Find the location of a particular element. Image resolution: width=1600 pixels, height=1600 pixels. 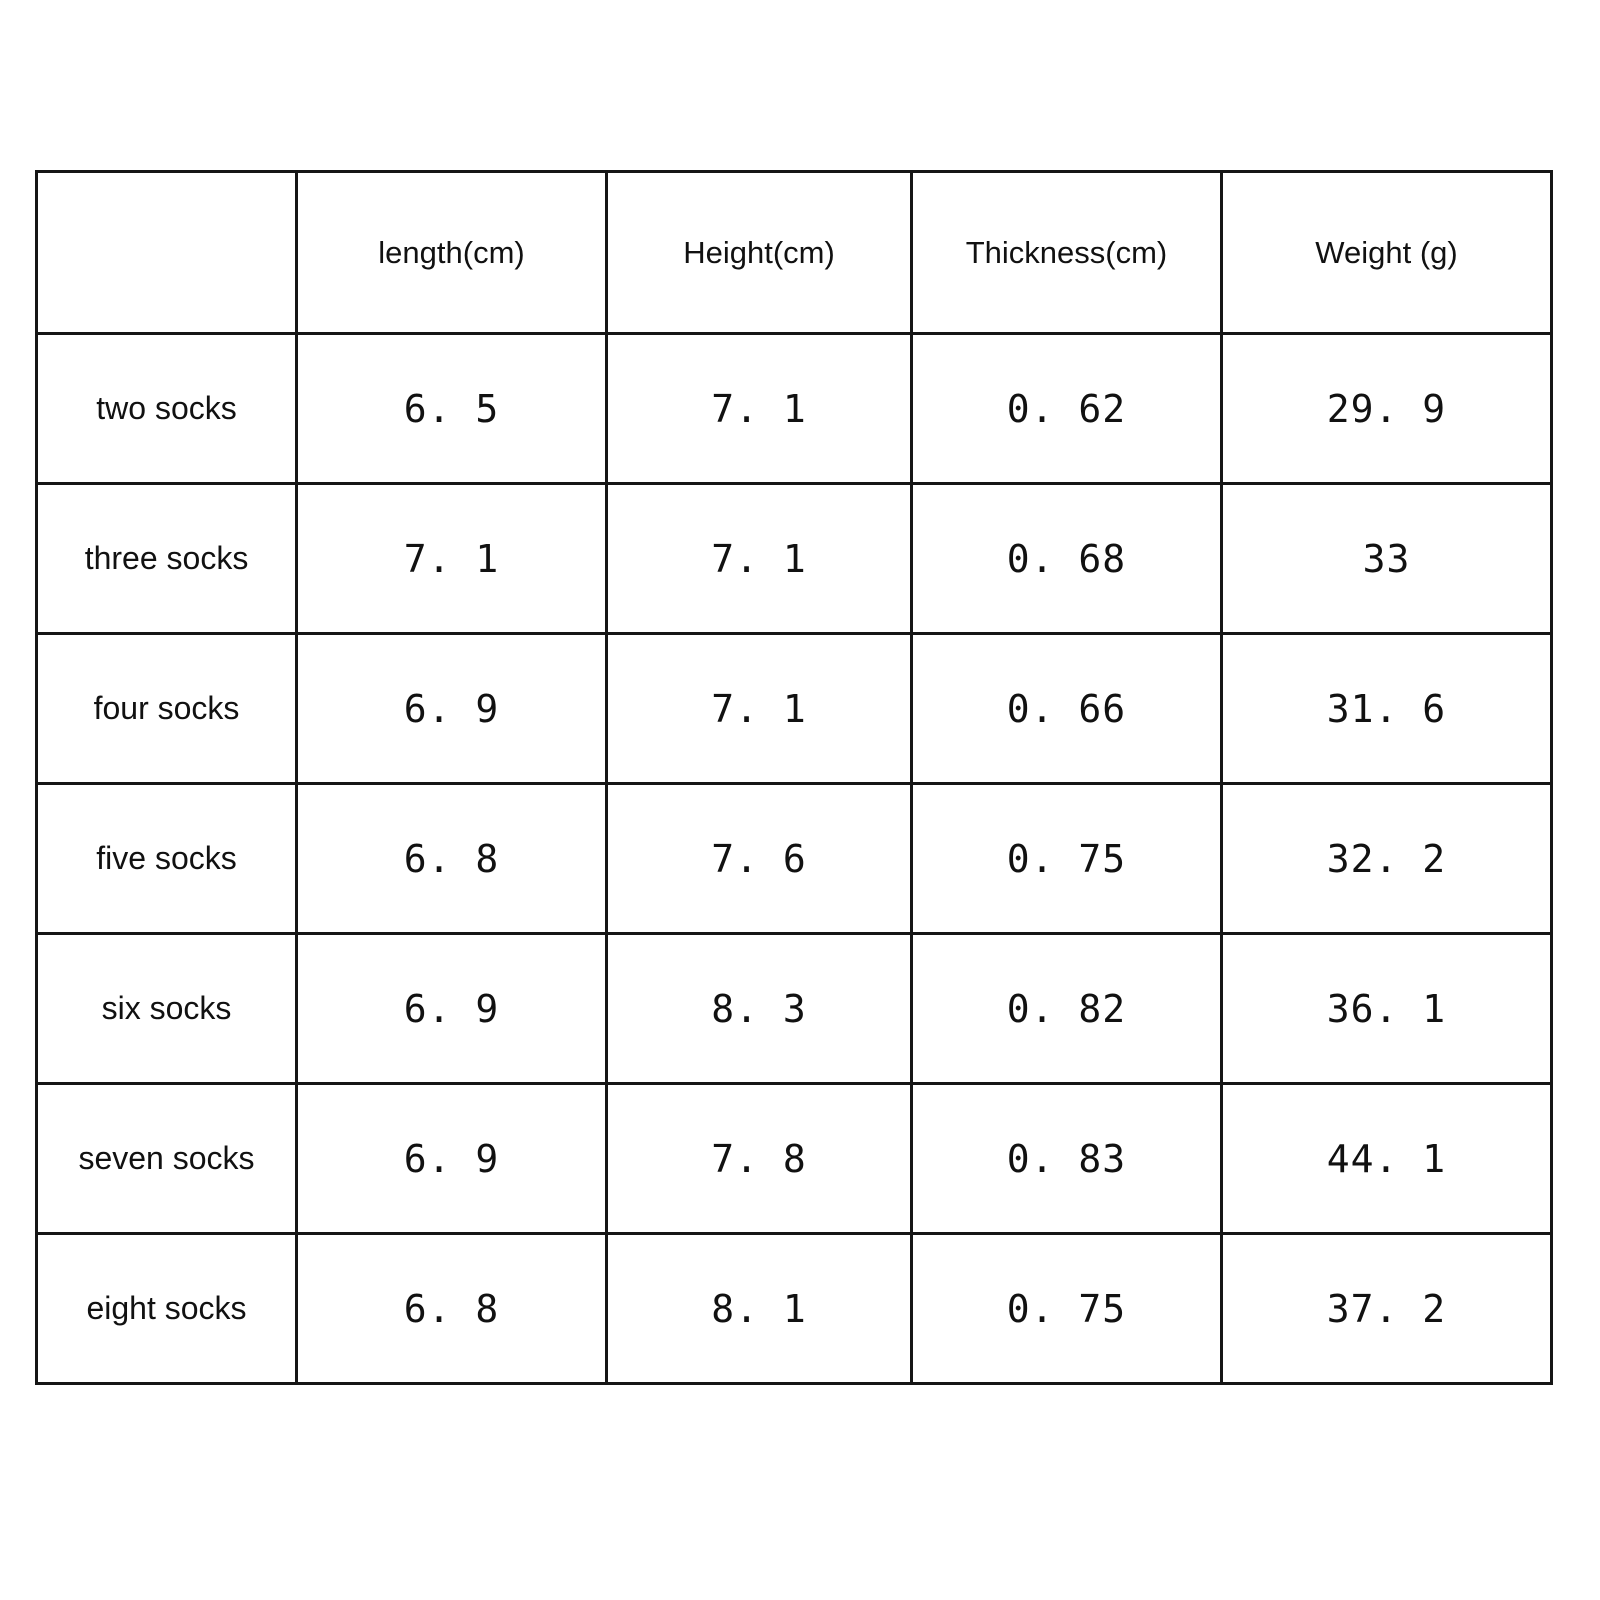

table-row: six socks 6. 9 8. 3 0. 82 36. 1 is located at coordinates (794, 1008).